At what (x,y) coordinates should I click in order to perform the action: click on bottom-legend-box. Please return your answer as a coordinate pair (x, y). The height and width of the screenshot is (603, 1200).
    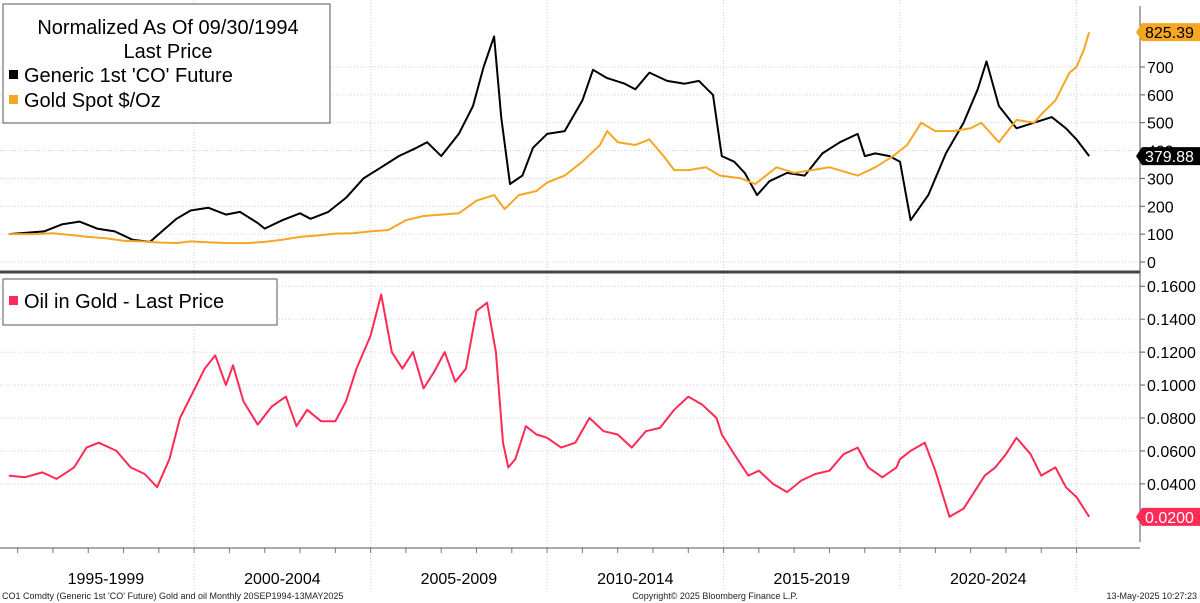
    Looking at the image, I should click on (140, 302).